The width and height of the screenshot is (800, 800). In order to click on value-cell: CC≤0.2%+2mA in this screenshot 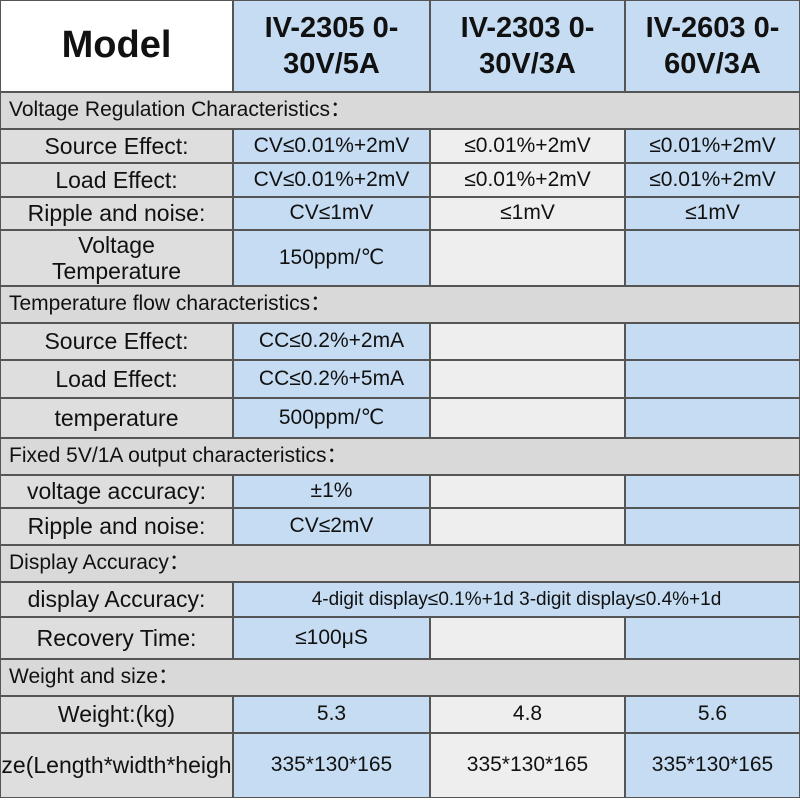, I will do `click(331, 341)`.